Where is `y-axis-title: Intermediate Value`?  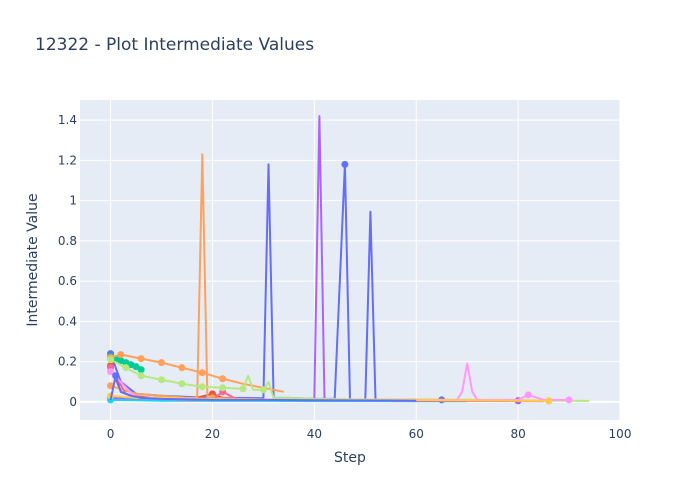
y-axis-title: Intermediate Value is located at coordinates (33, 259).